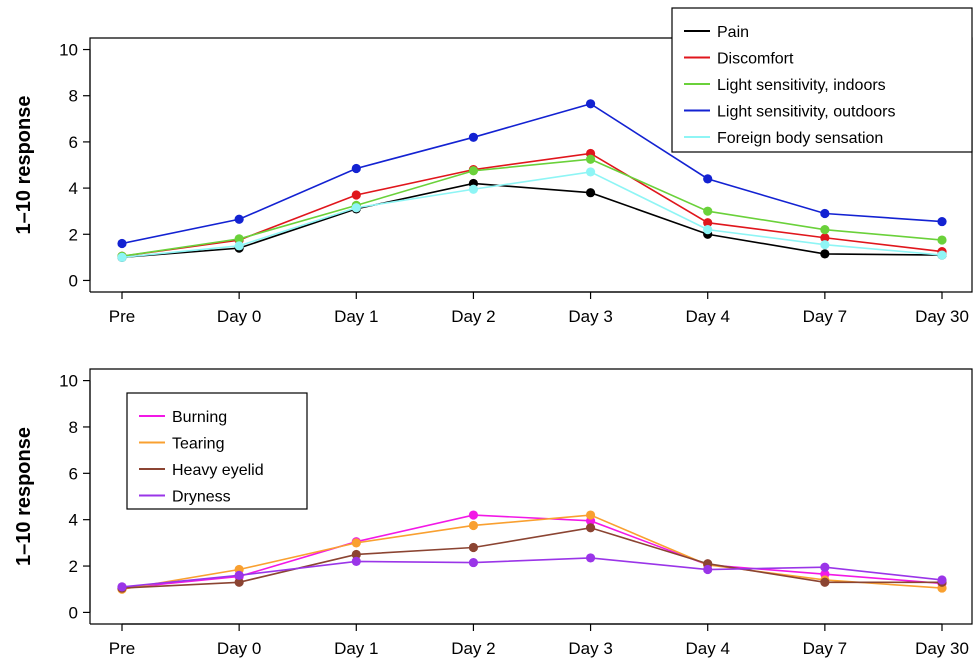  I want to click on legend-label: Light sensitivity, outdoors, so click(806, 112).